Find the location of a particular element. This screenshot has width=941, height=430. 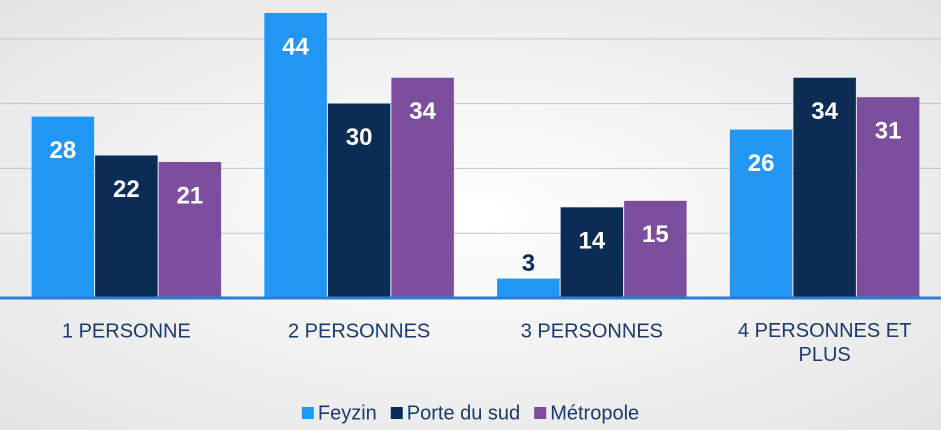

data-label: 15 is located at coordinates (655, 234).